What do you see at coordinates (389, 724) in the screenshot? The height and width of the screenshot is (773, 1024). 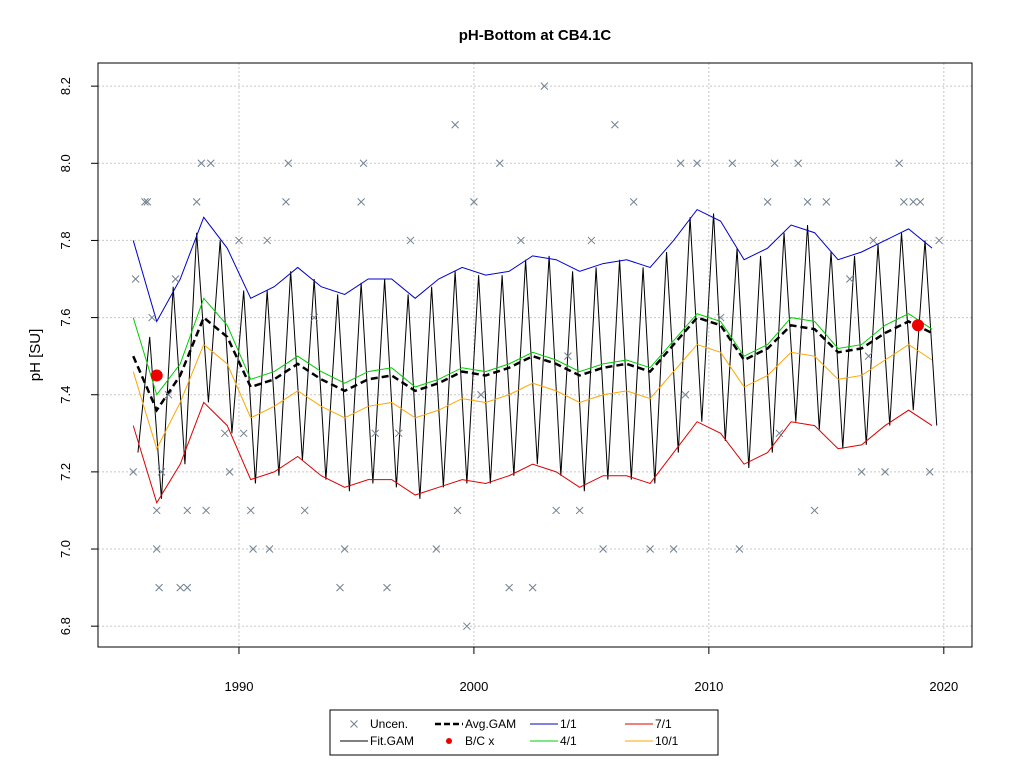 I see `legend-label: Uncen.` at bounding box center [389, 724].